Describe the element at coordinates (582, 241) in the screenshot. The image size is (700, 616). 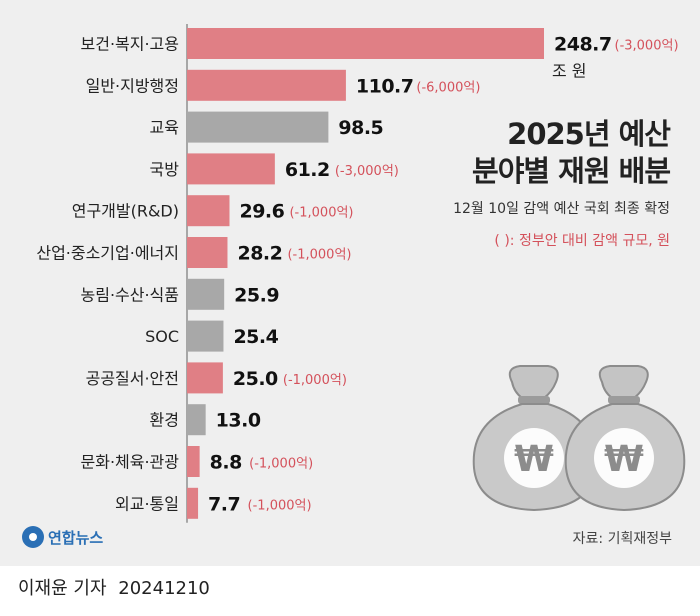
I see `legend-note: ( ): 정부안 대비 감액 규모, 원` at that location.